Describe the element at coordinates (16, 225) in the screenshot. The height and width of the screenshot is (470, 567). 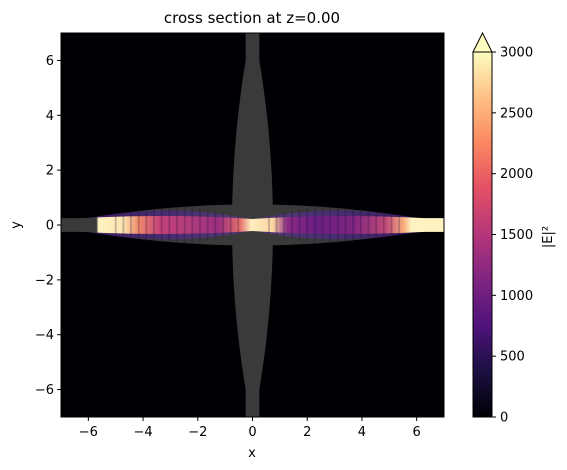
I see `y-axis-label: y` at that location.